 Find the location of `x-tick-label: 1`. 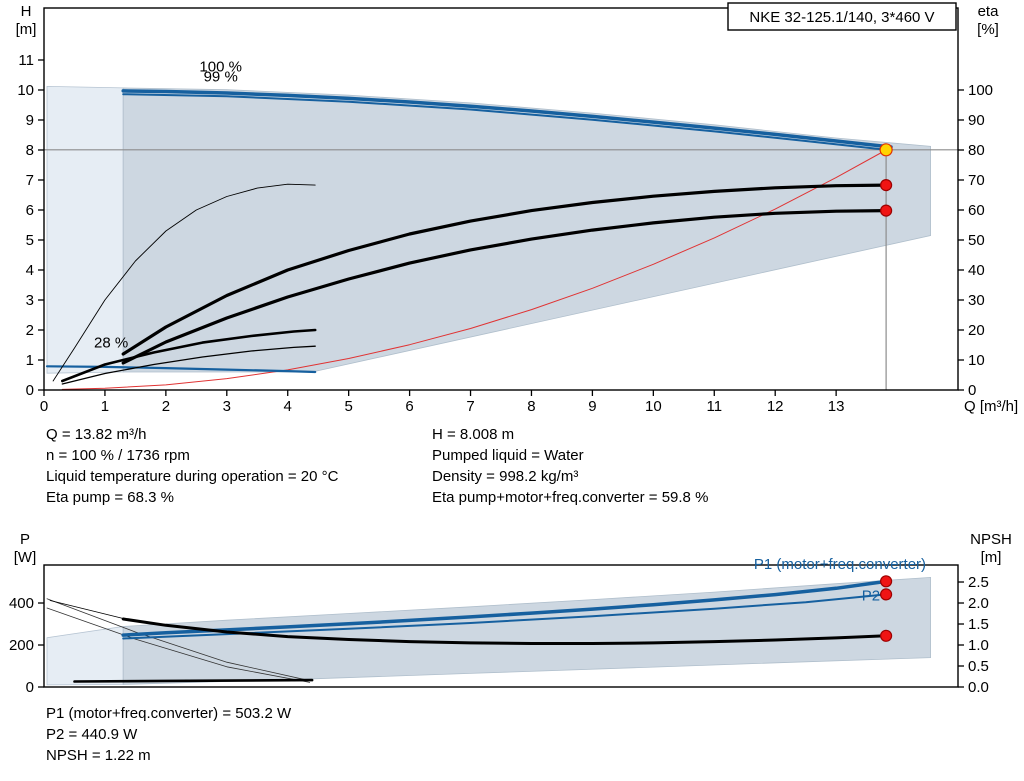

x-tick-label: 1 is located at coordinates (105, 406).